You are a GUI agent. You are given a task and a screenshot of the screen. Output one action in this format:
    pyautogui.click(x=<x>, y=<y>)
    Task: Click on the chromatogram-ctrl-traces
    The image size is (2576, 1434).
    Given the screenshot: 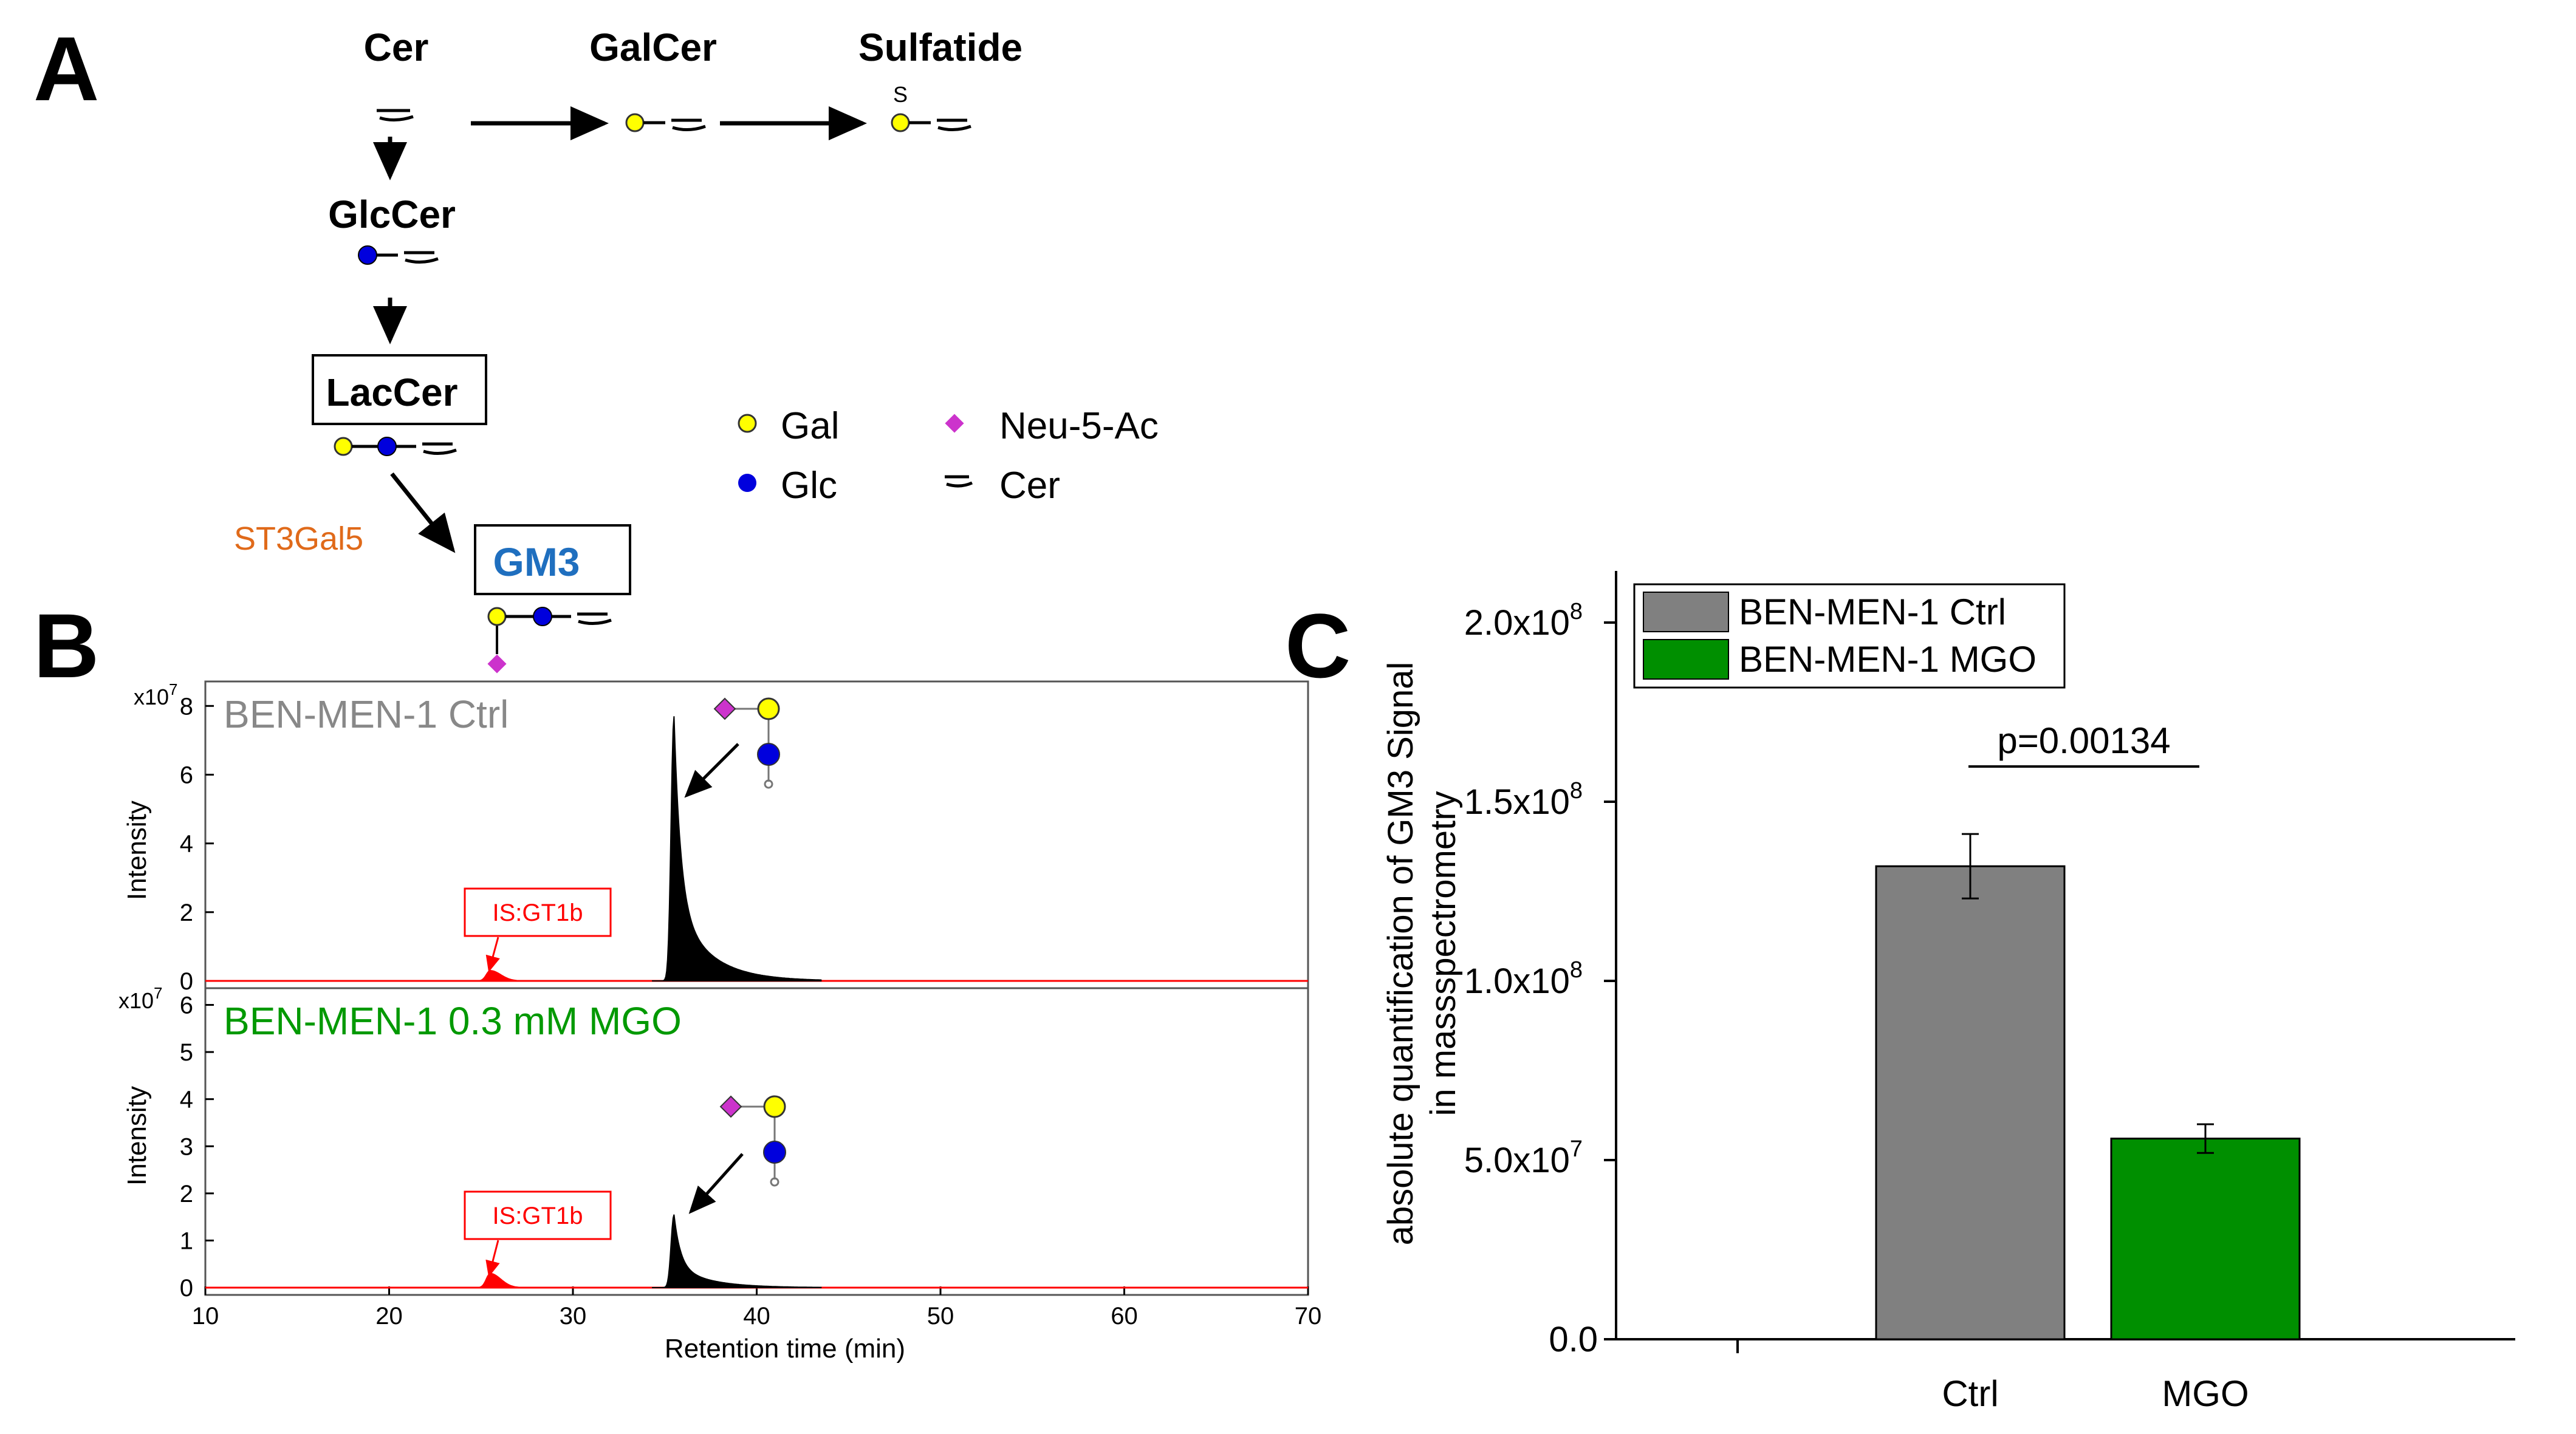 What is the action you would take?
    pyautogui.click(x=756, y=849)
    